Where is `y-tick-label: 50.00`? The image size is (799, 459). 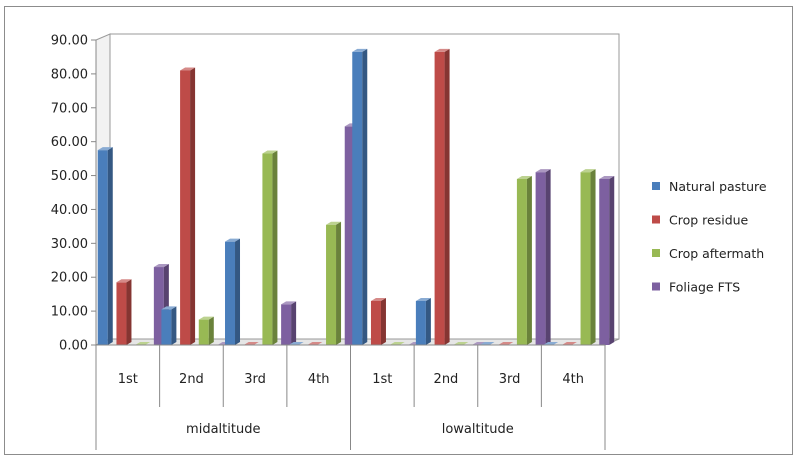 y-tick-label: 50.00 is located at coordinates (69, 176).